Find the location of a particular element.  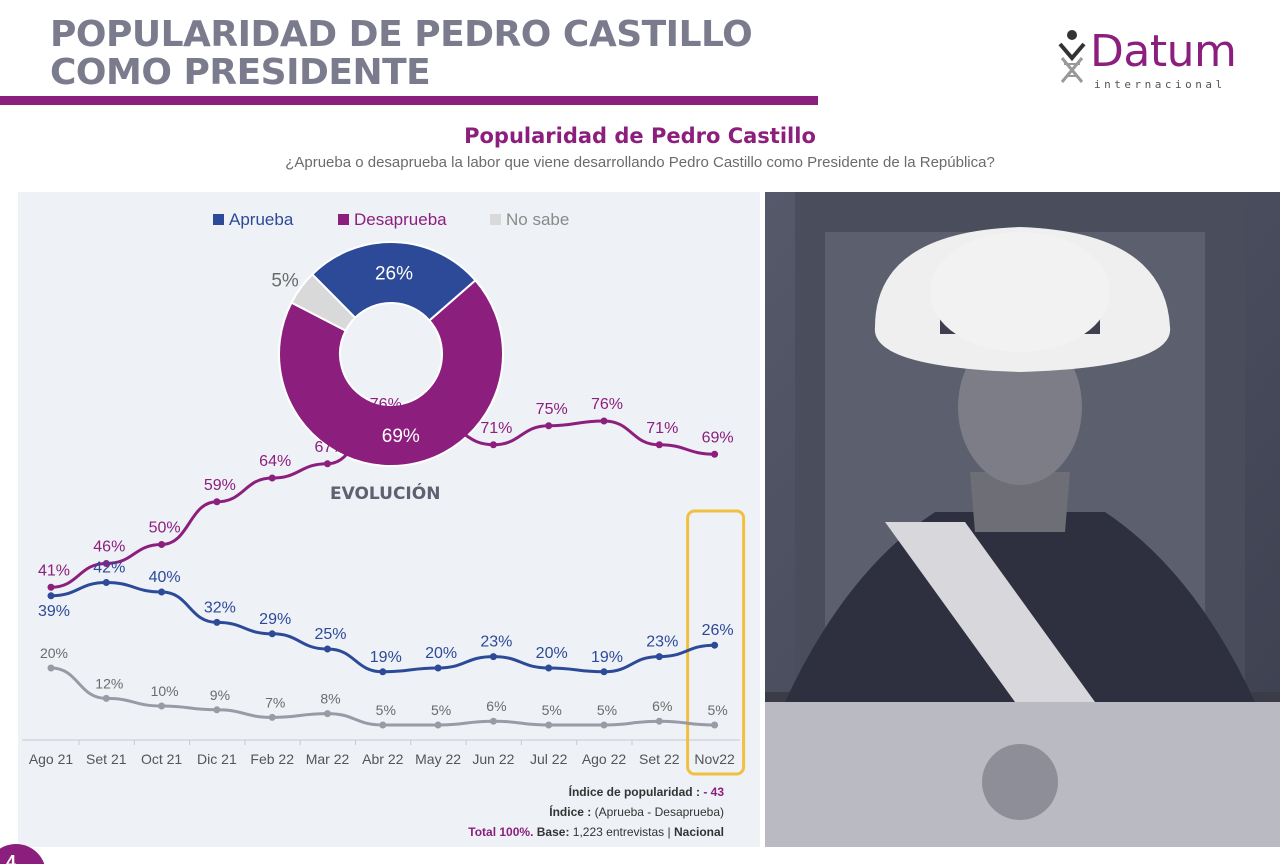

data-label-aprueba: 25% is located at coordinates (330, 634).